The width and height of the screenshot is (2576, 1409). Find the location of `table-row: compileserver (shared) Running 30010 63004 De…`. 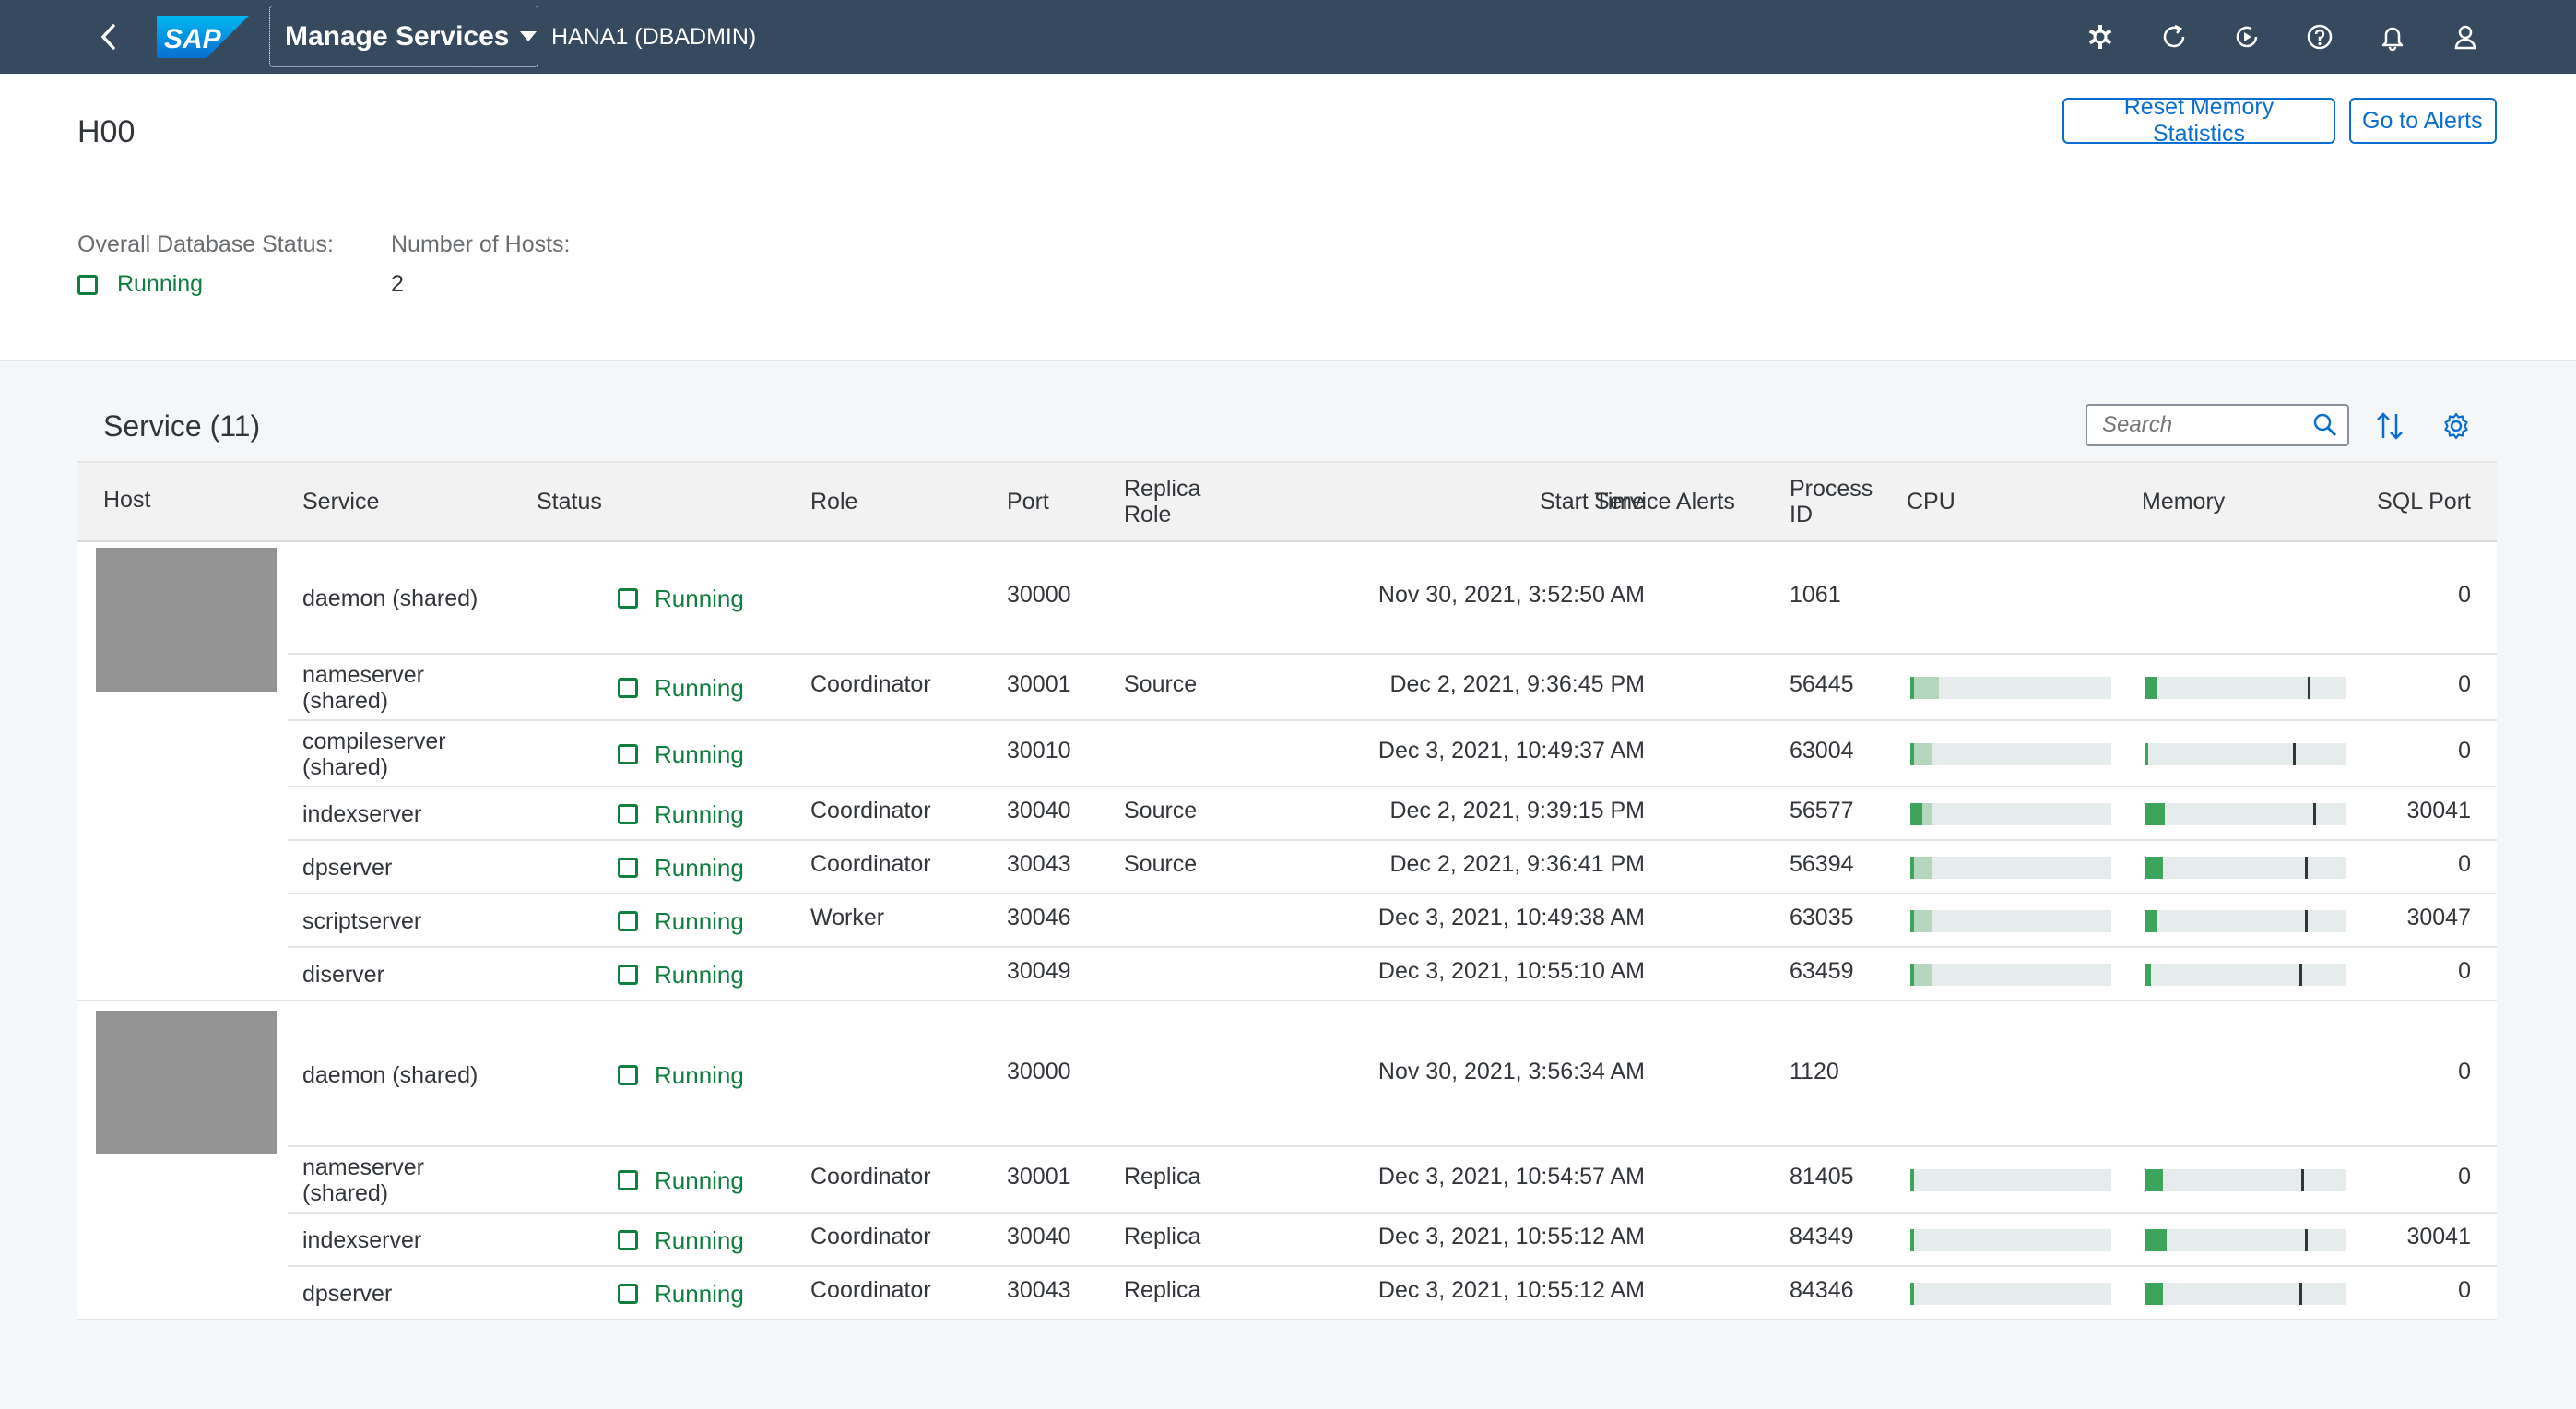

table-row: compileserver (shared) Running 30010 63004 De… is located at coordinates (1392, 754).